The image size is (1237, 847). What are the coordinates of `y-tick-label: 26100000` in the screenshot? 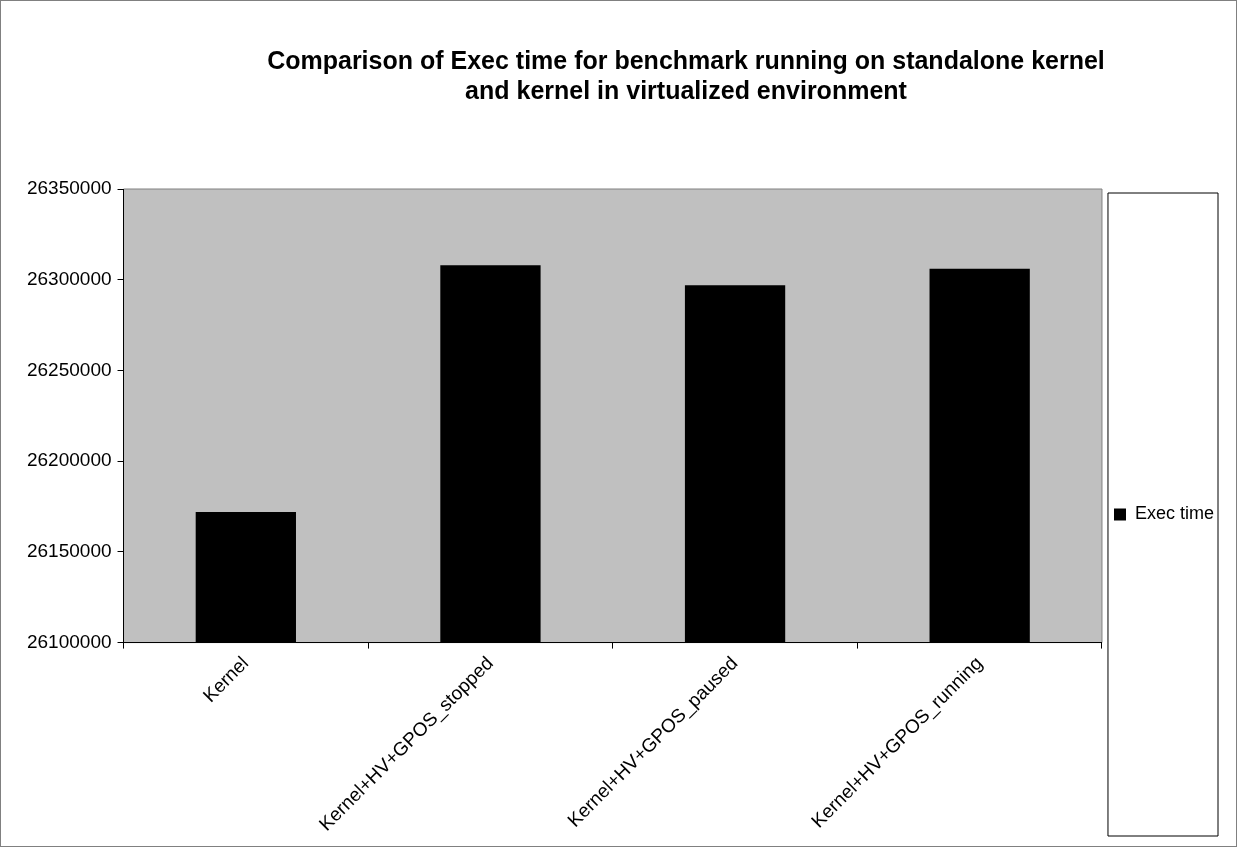 It's located at (69, 641).